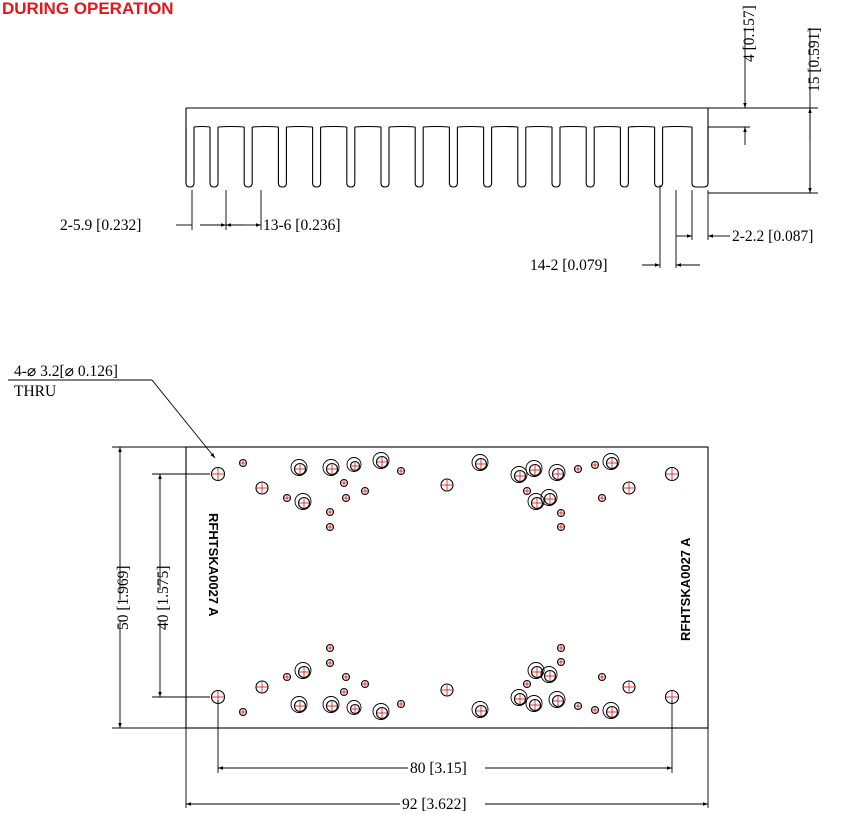 This screenshot has width=843, height=814. I want to click on dim-end-fin: 2-2.2 [0.087], so click(772, 236).